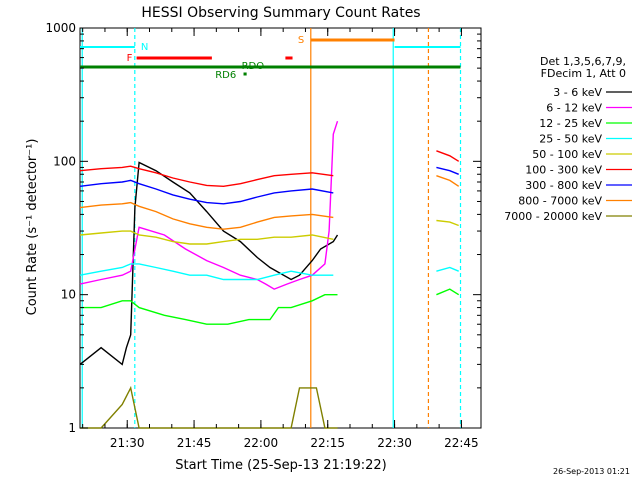  I want to click on legend-header-1: FDecim 1, Att 0, so click(583, 73).